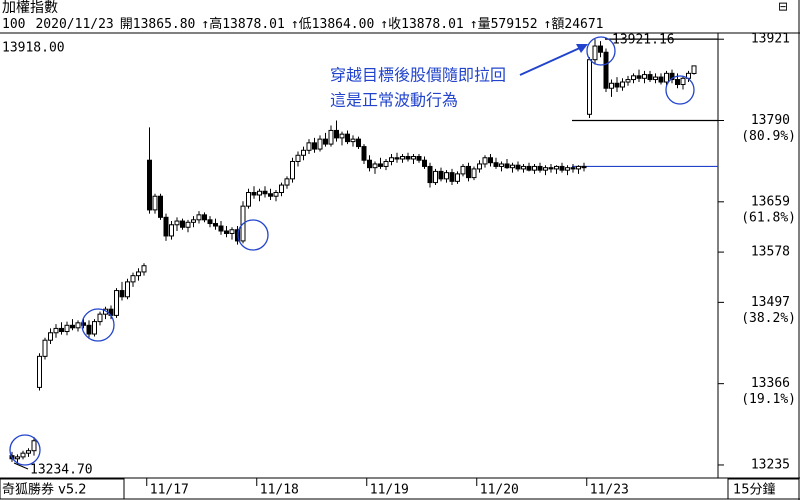 This screenshot has height=500, width=800. I want to click on software-box, so click(62, 489).